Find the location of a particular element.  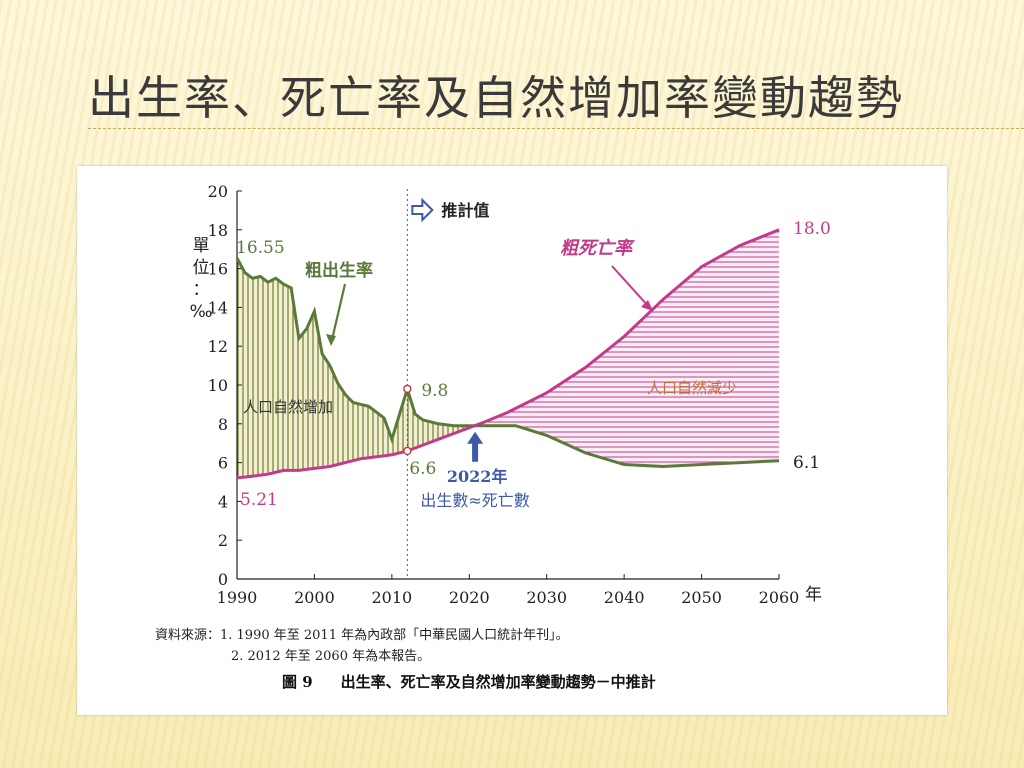

x-tick-label: 2060 is located at coordinates (779, 597).